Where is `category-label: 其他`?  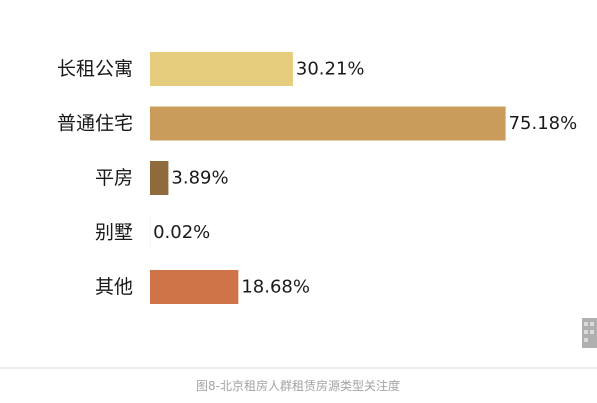 category-label: 其他 is located at coordinates (114, 287).